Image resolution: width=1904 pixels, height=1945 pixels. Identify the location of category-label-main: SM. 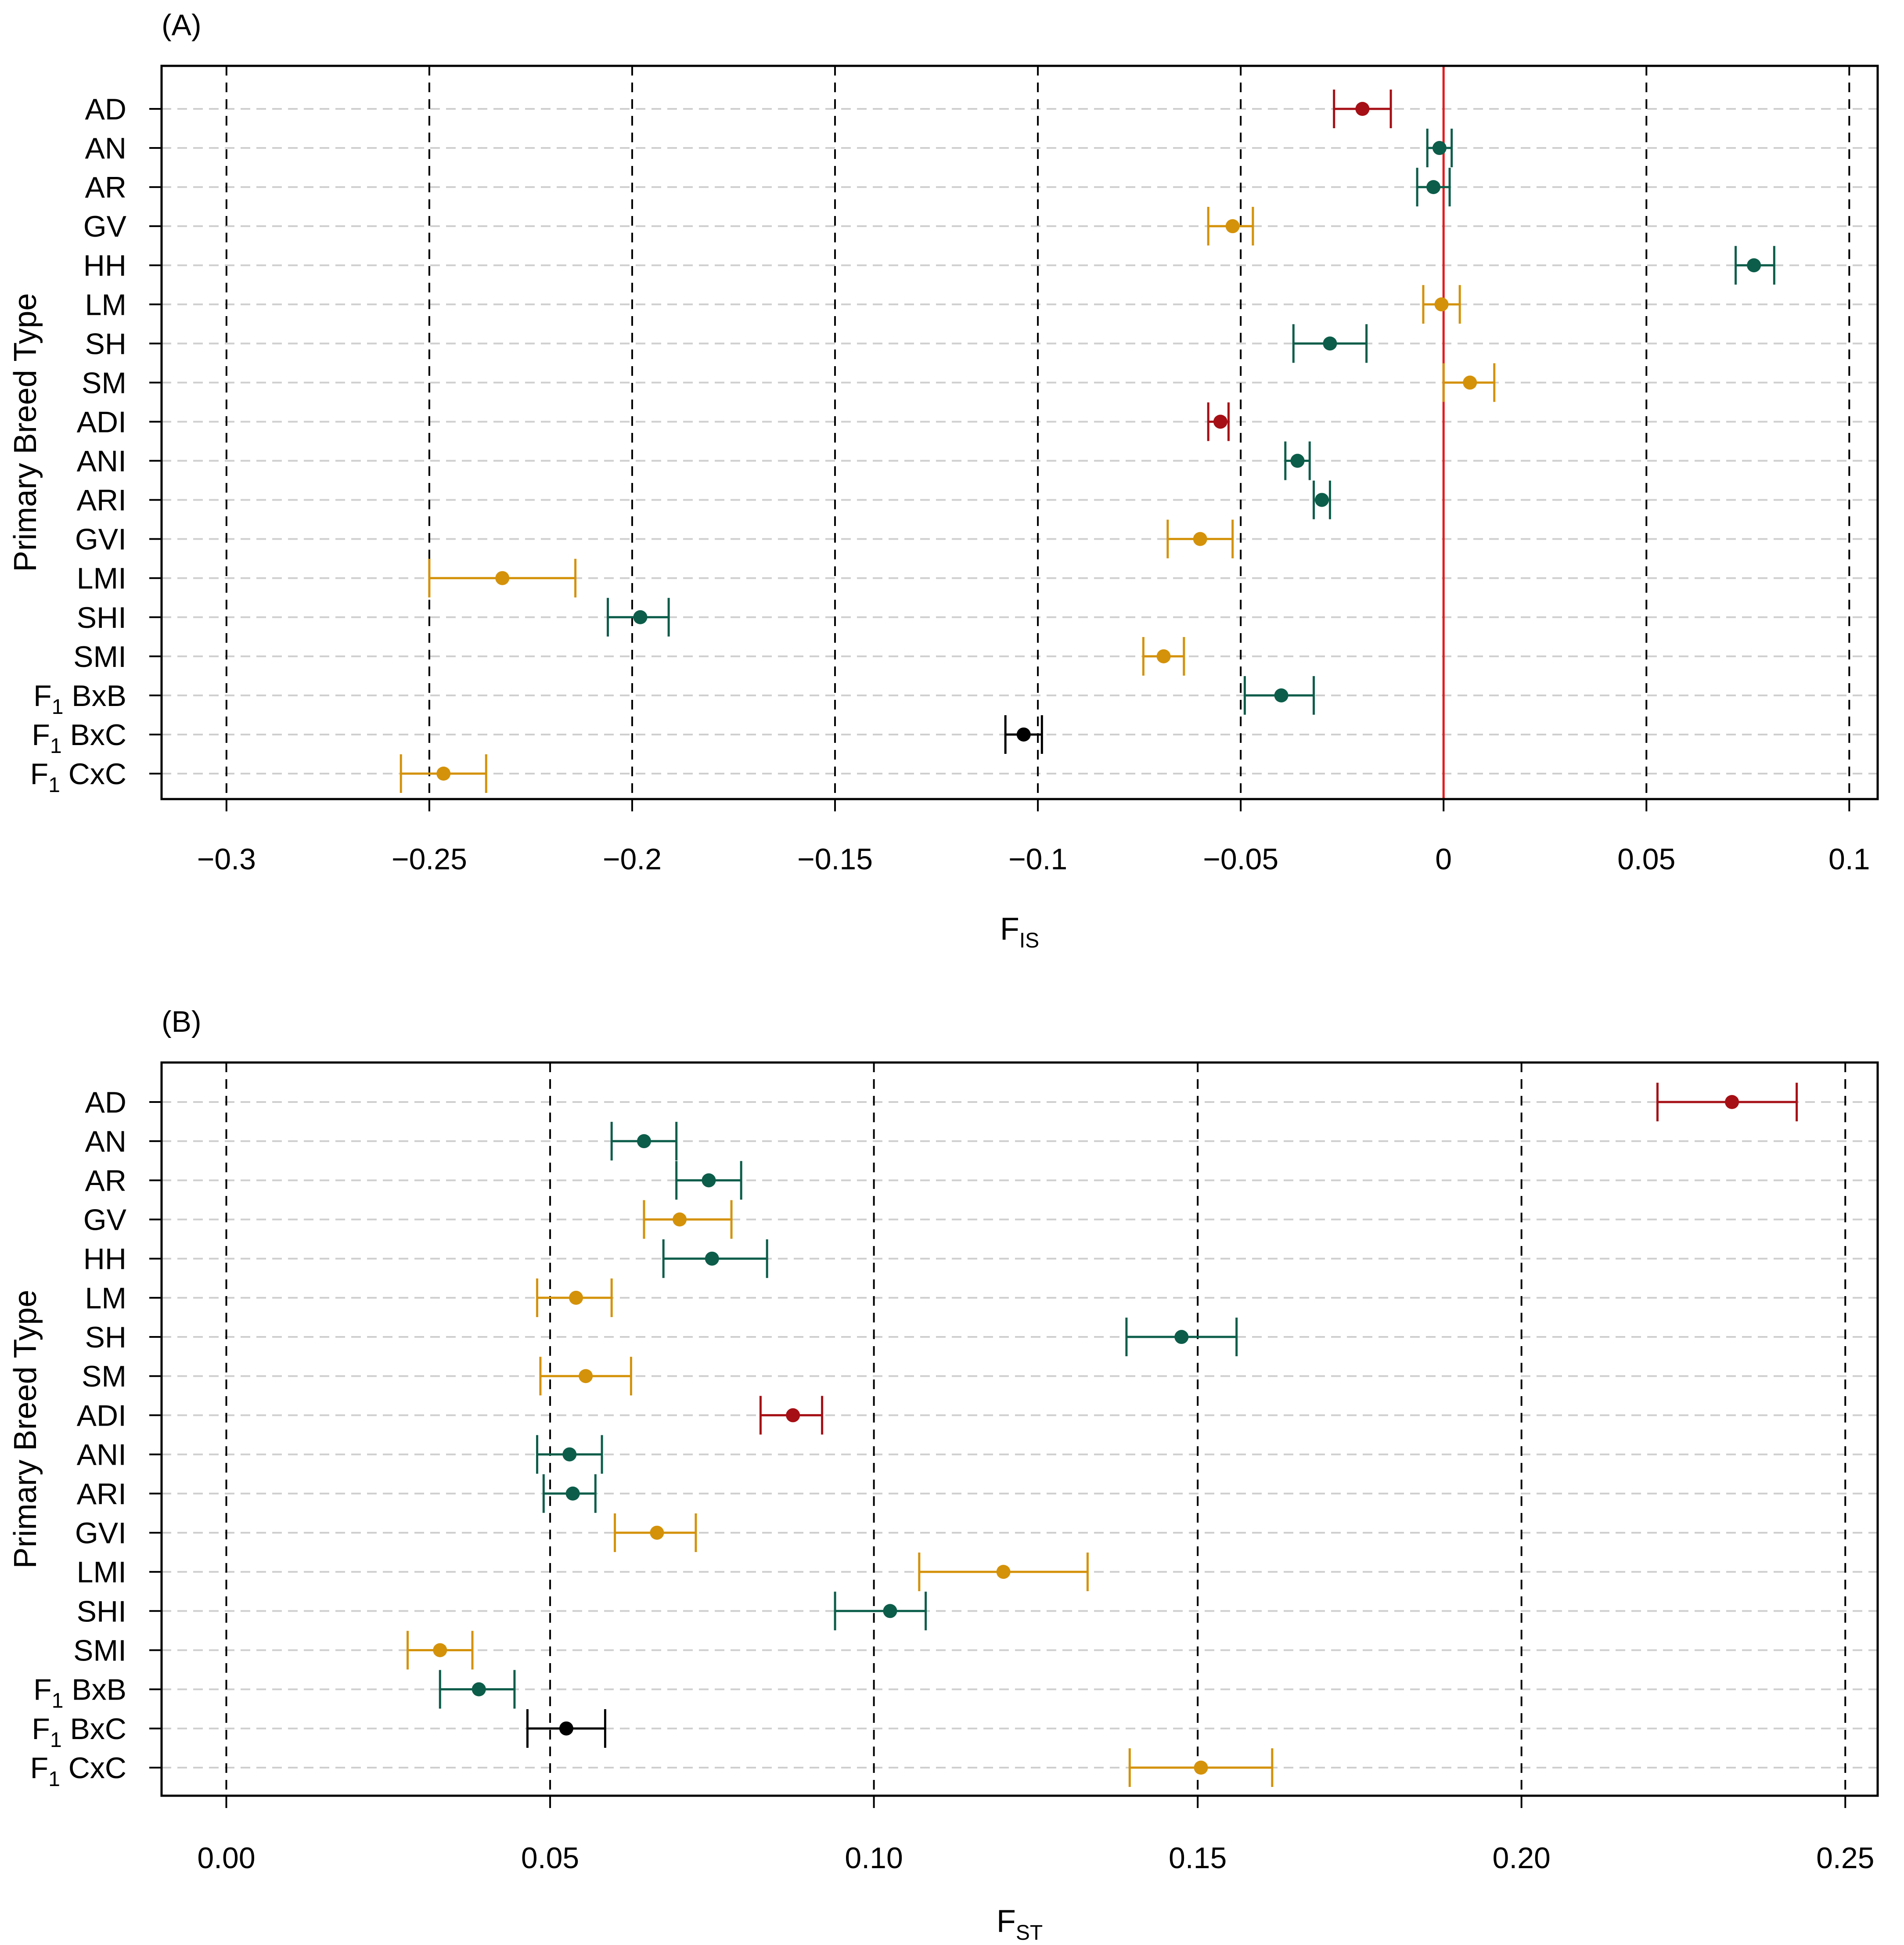
(104, 383).